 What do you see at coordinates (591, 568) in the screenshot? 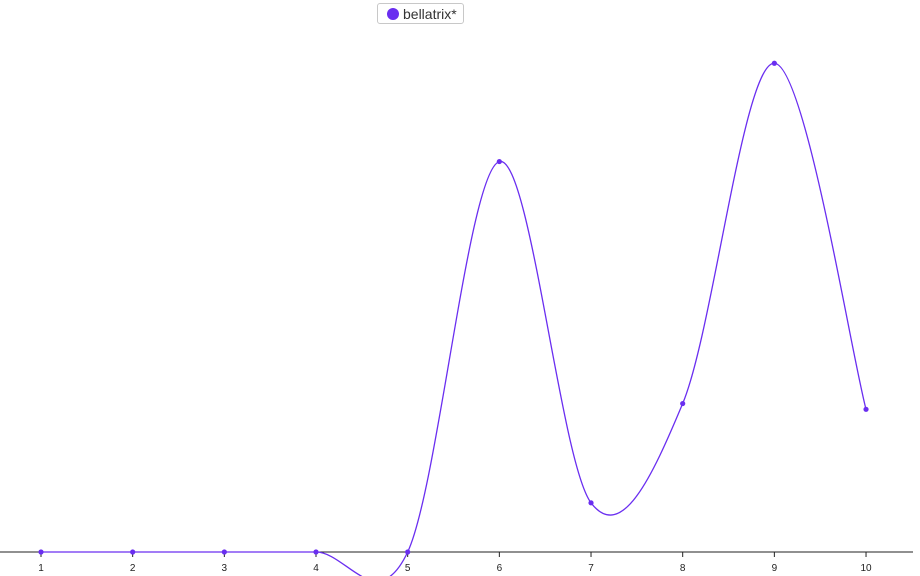
I see `x-tick-label: 7` at bounding box center [591, 568].